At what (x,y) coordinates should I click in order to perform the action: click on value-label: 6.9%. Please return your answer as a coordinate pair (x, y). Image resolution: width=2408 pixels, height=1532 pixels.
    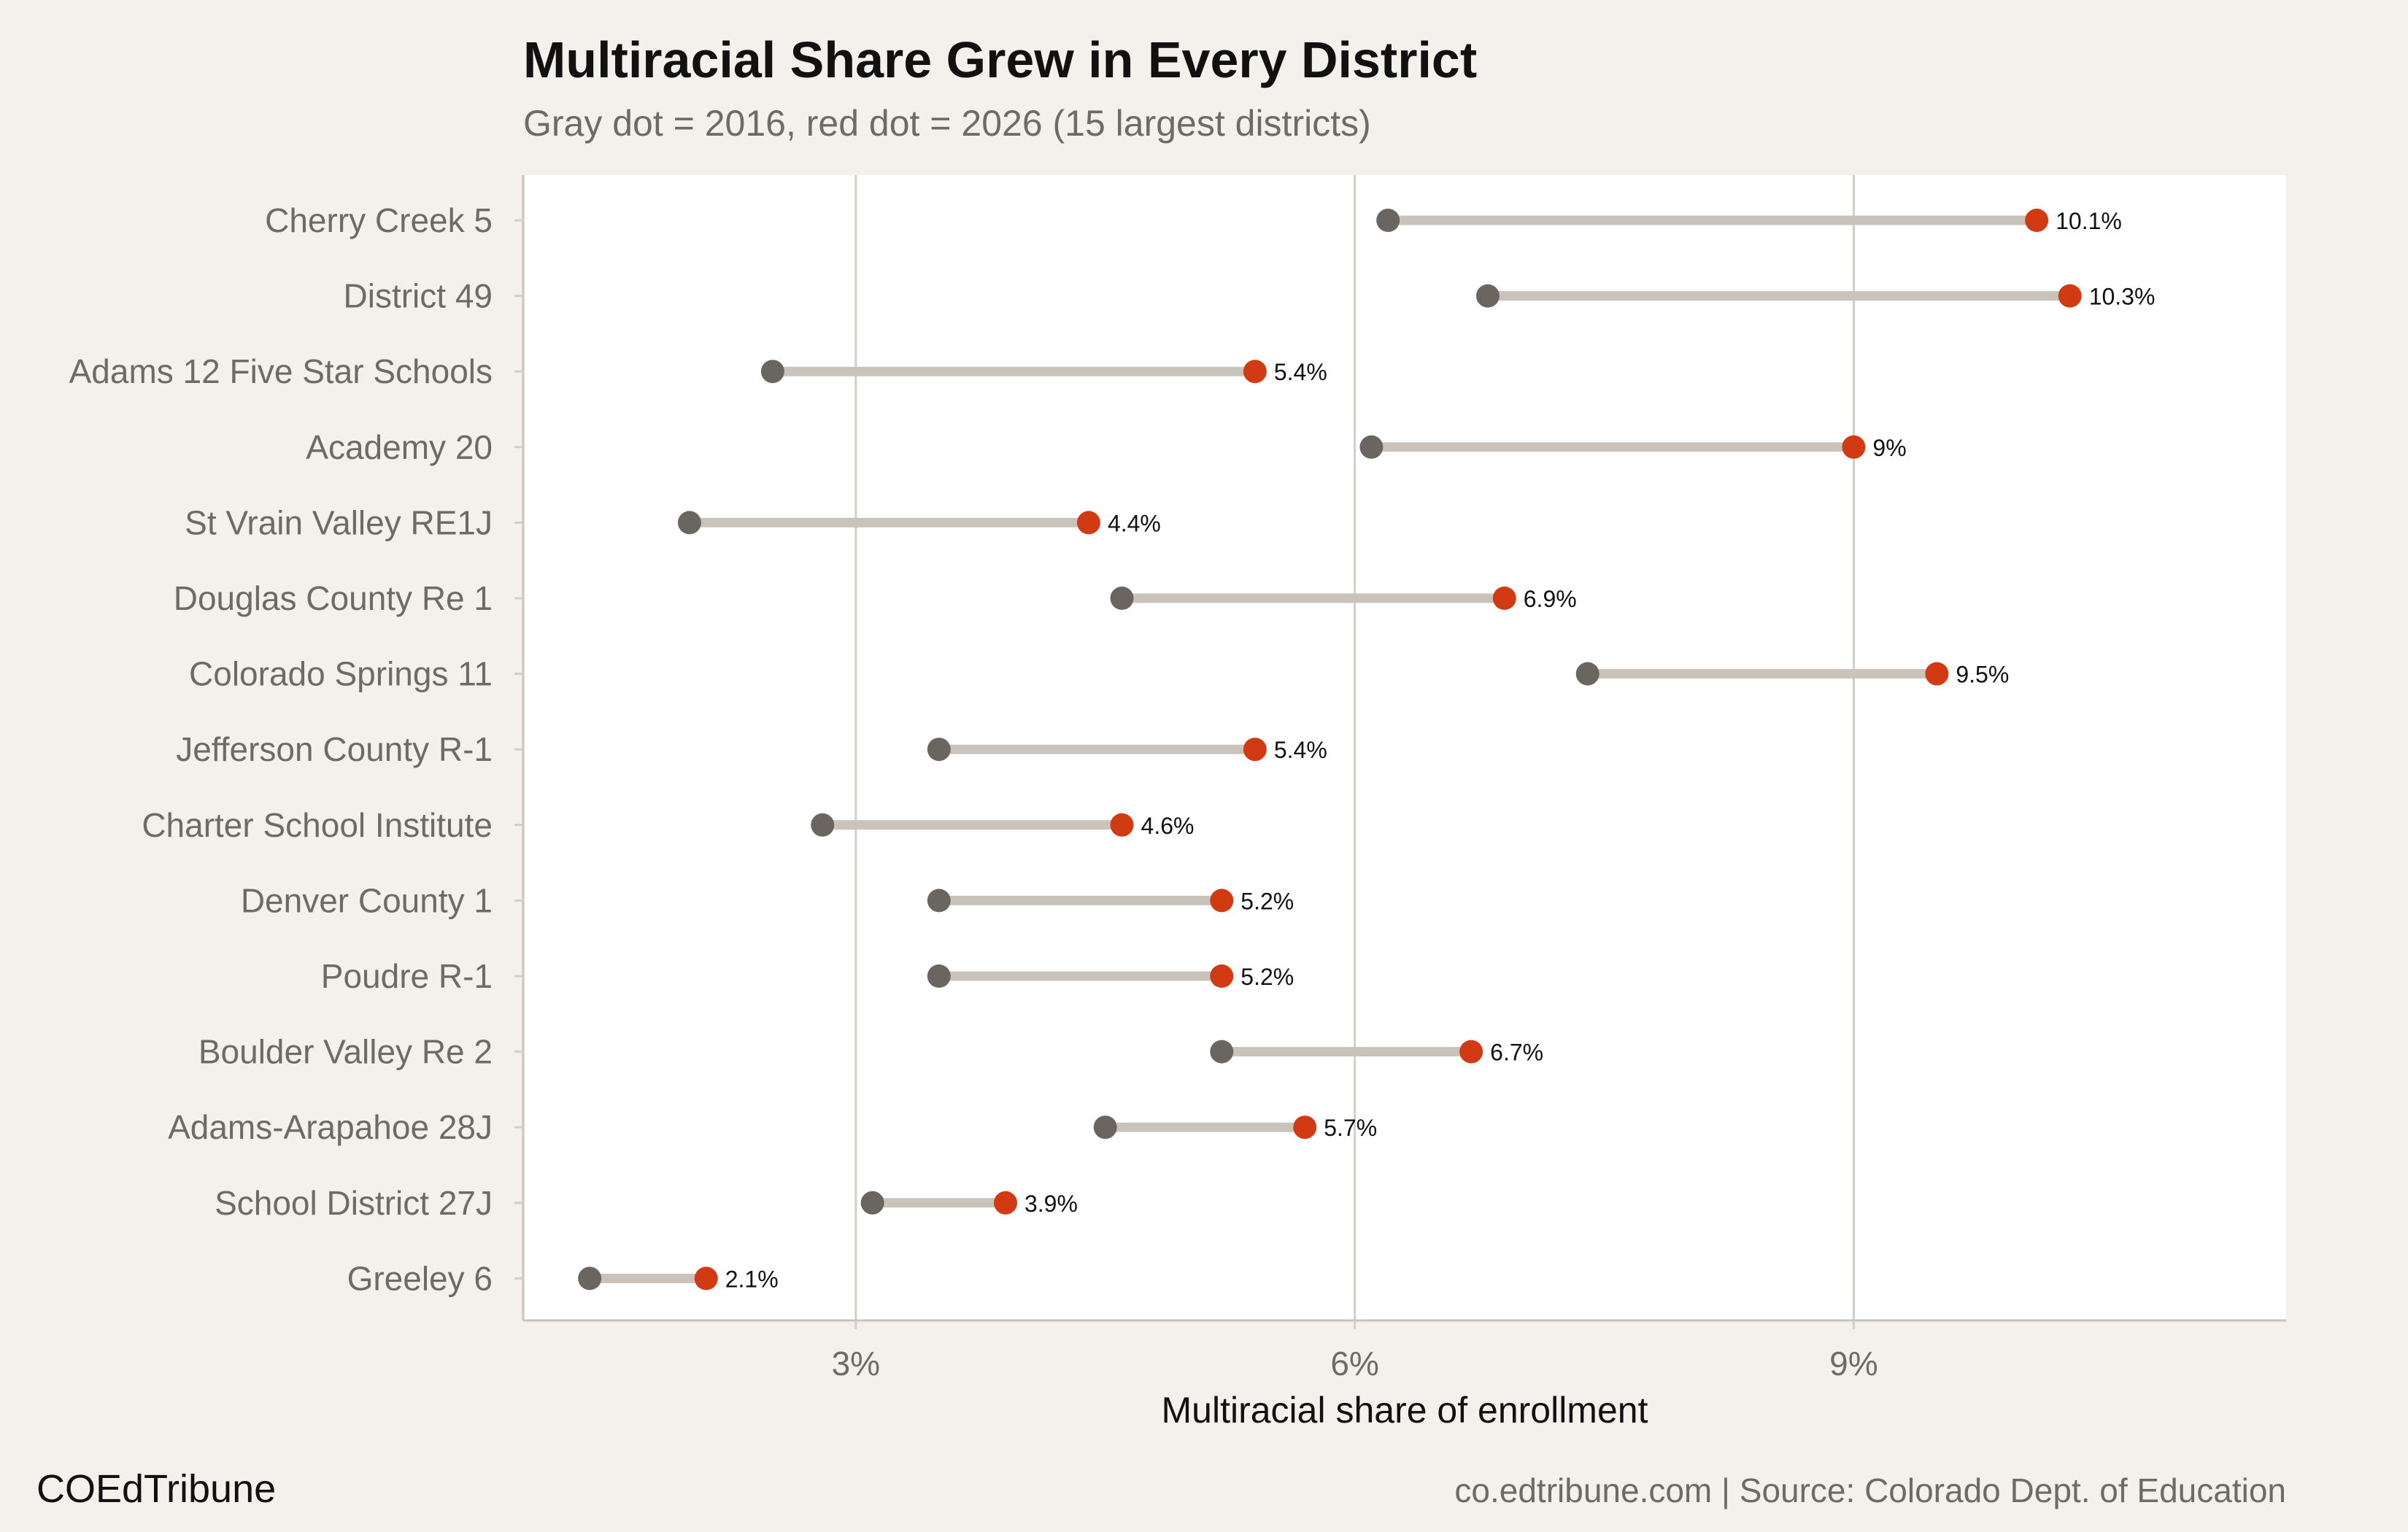
    Looking at the image, I should click on (1550, 599).